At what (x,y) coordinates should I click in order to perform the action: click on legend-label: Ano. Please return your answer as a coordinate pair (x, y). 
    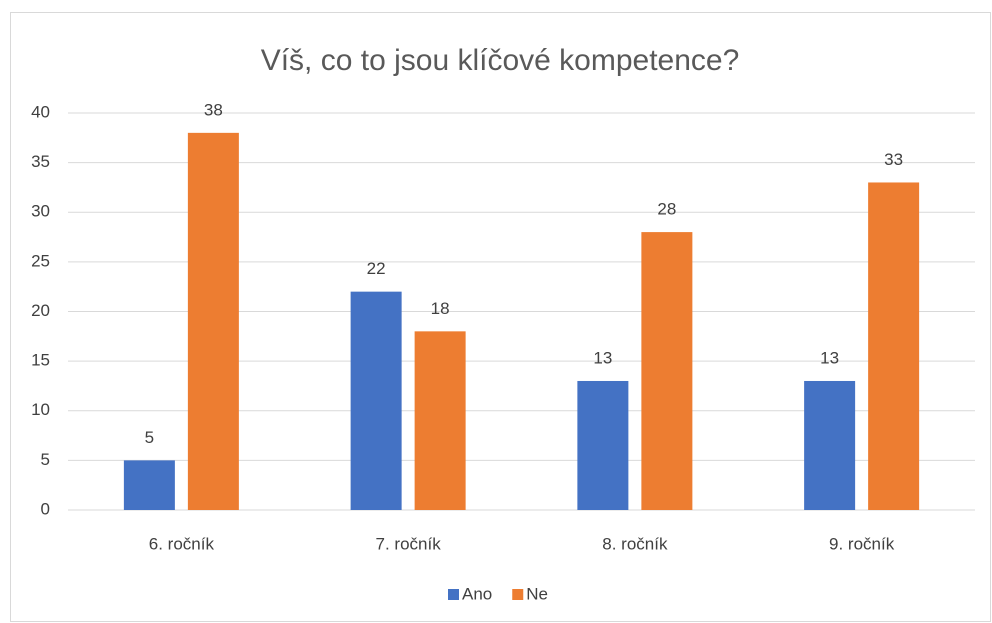
    Looking at the image, I should click on (477, 593).